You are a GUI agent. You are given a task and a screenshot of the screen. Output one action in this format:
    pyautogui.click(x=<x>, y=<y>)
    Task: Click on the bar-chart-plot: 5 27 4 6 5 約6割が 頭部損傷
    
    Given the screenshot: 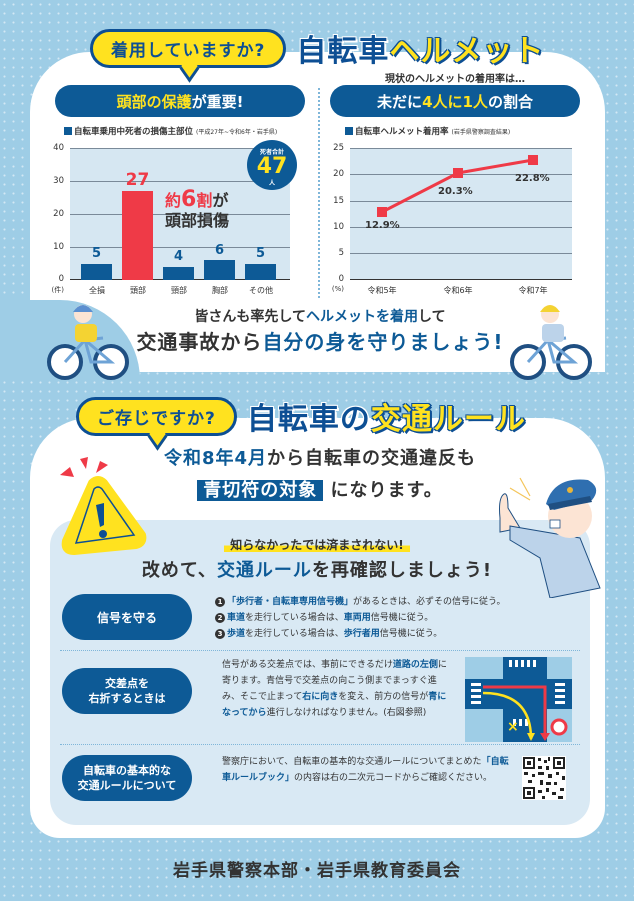 What is the action you would take?
    pyautogui.click(x=180, y=214)
    